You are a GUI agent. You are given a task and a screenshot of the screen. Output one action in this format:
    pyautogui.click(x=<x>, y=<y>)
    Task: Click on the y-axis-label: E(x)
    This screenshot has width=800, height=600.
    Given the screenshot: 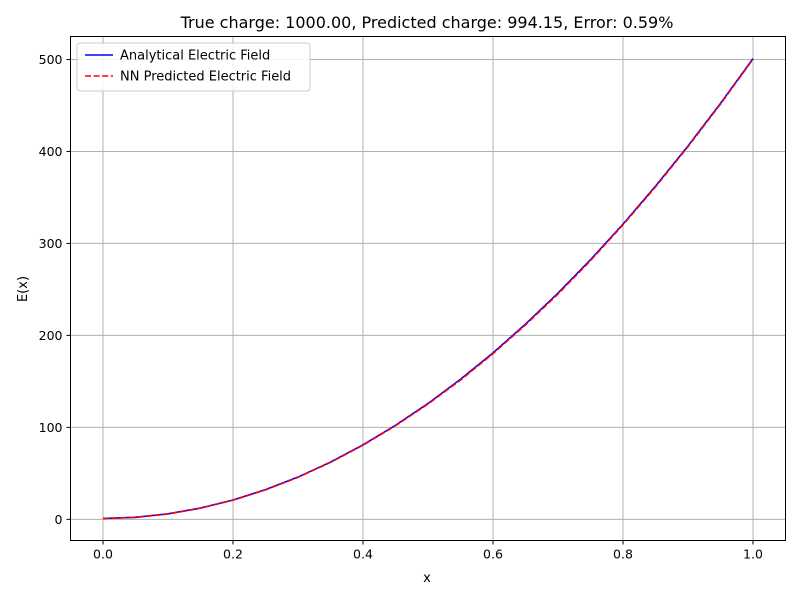 What is the action you would take?
    pyautogui.click(x=23, y=289)
    